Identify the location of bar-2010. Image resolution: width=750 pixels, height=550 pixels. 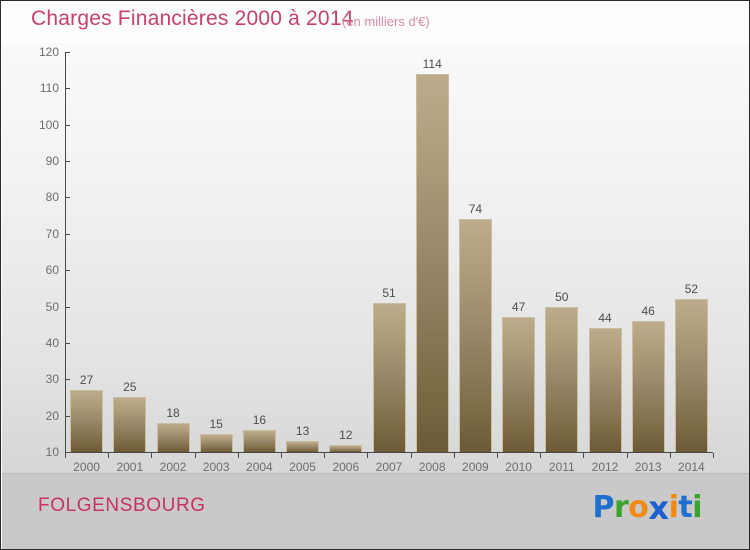
(519, 384).